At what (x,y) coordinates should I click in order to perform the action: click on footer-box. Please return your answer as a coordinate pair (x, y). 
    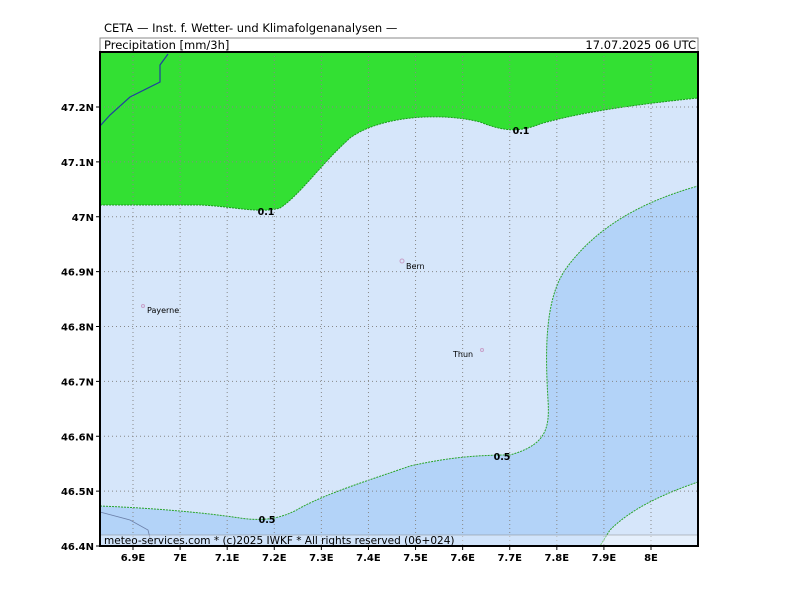
    Looking at the image, I should click on (399, 540).